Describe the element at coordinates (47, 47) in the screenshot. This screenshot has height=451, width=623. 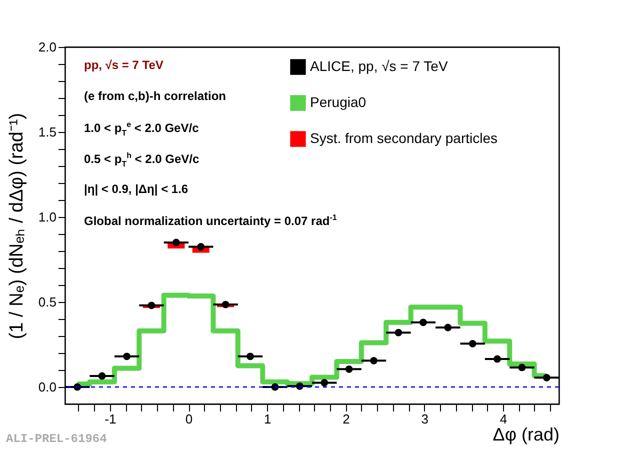
I see `y-tick-label: 2.0` at that location.